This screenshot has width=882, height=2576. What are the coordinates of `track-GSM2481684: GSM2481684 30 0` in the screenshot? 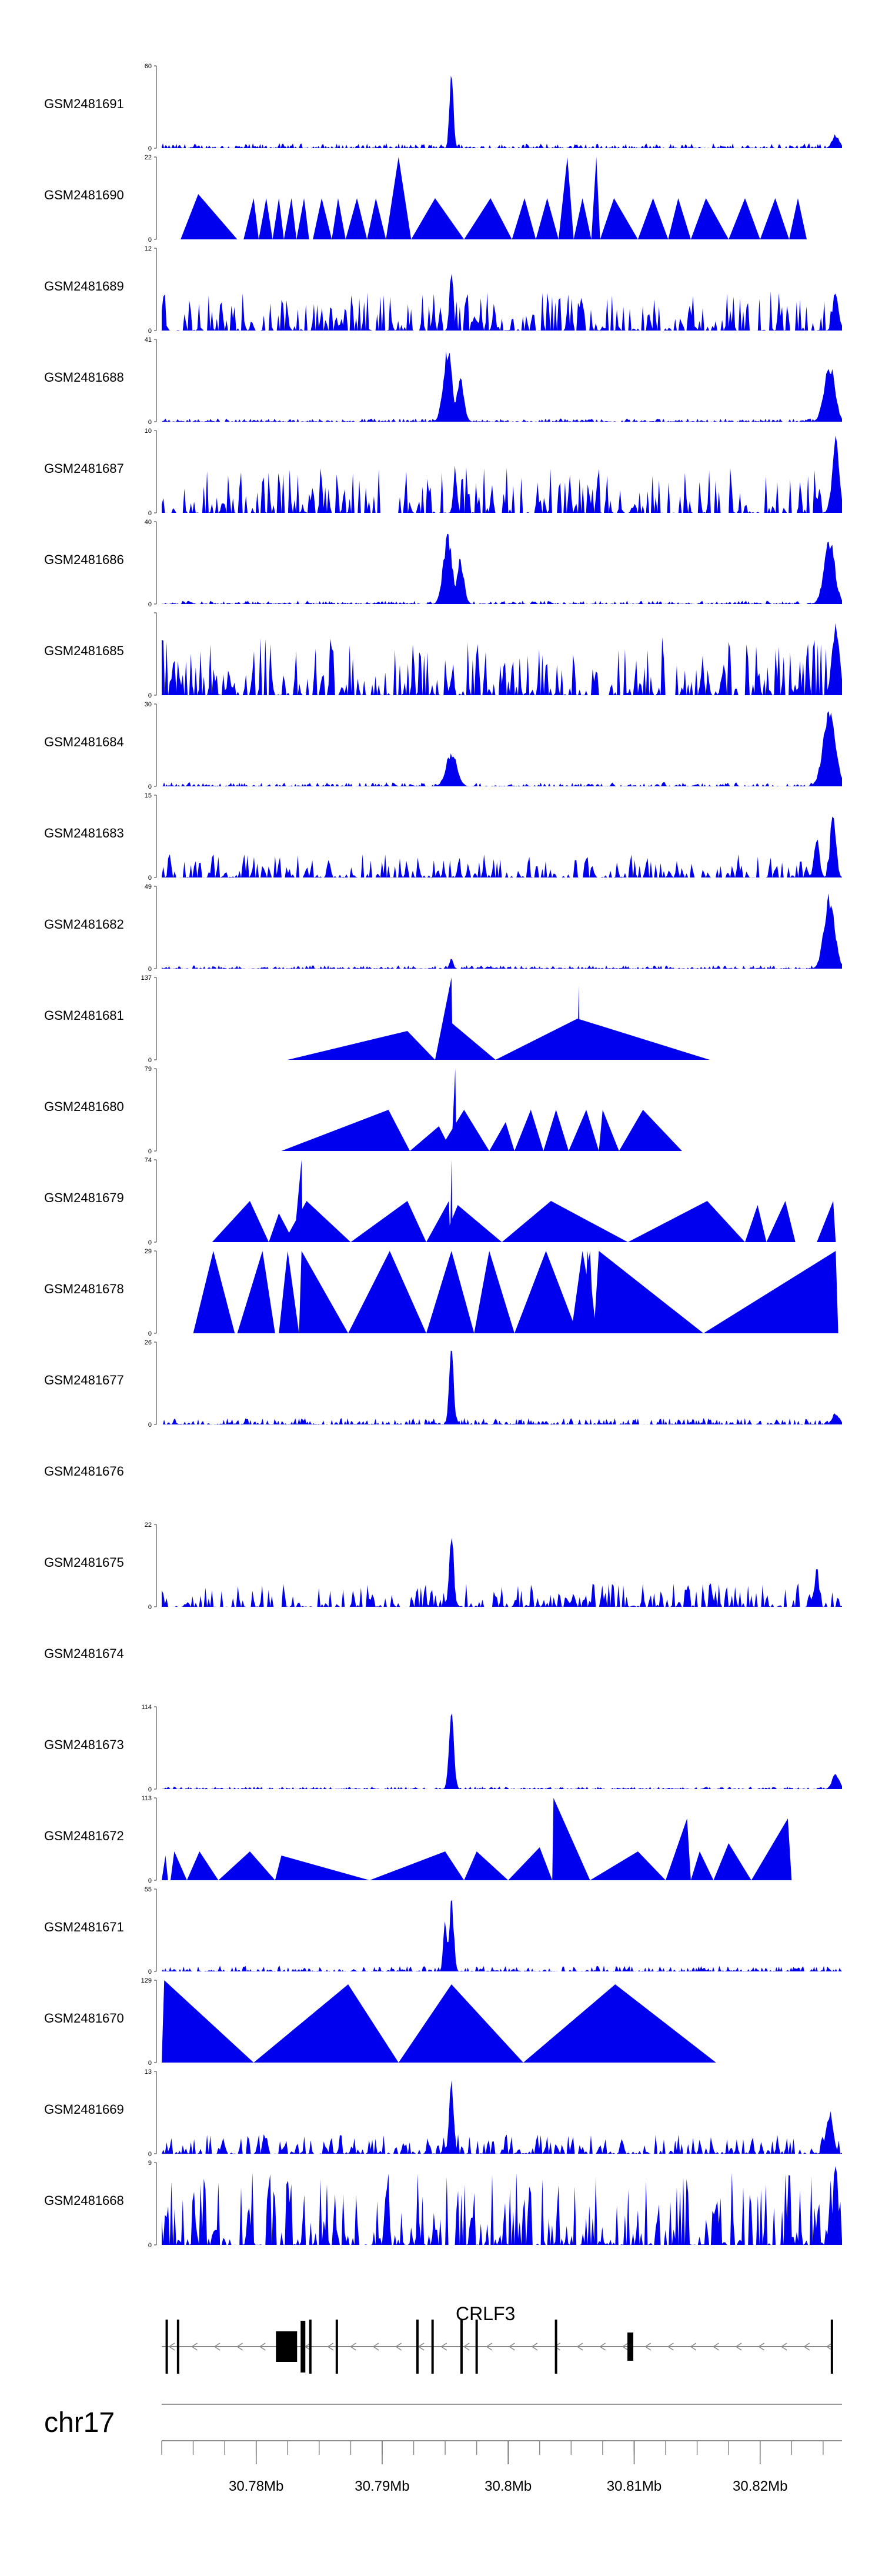 It's located at (443, 745).